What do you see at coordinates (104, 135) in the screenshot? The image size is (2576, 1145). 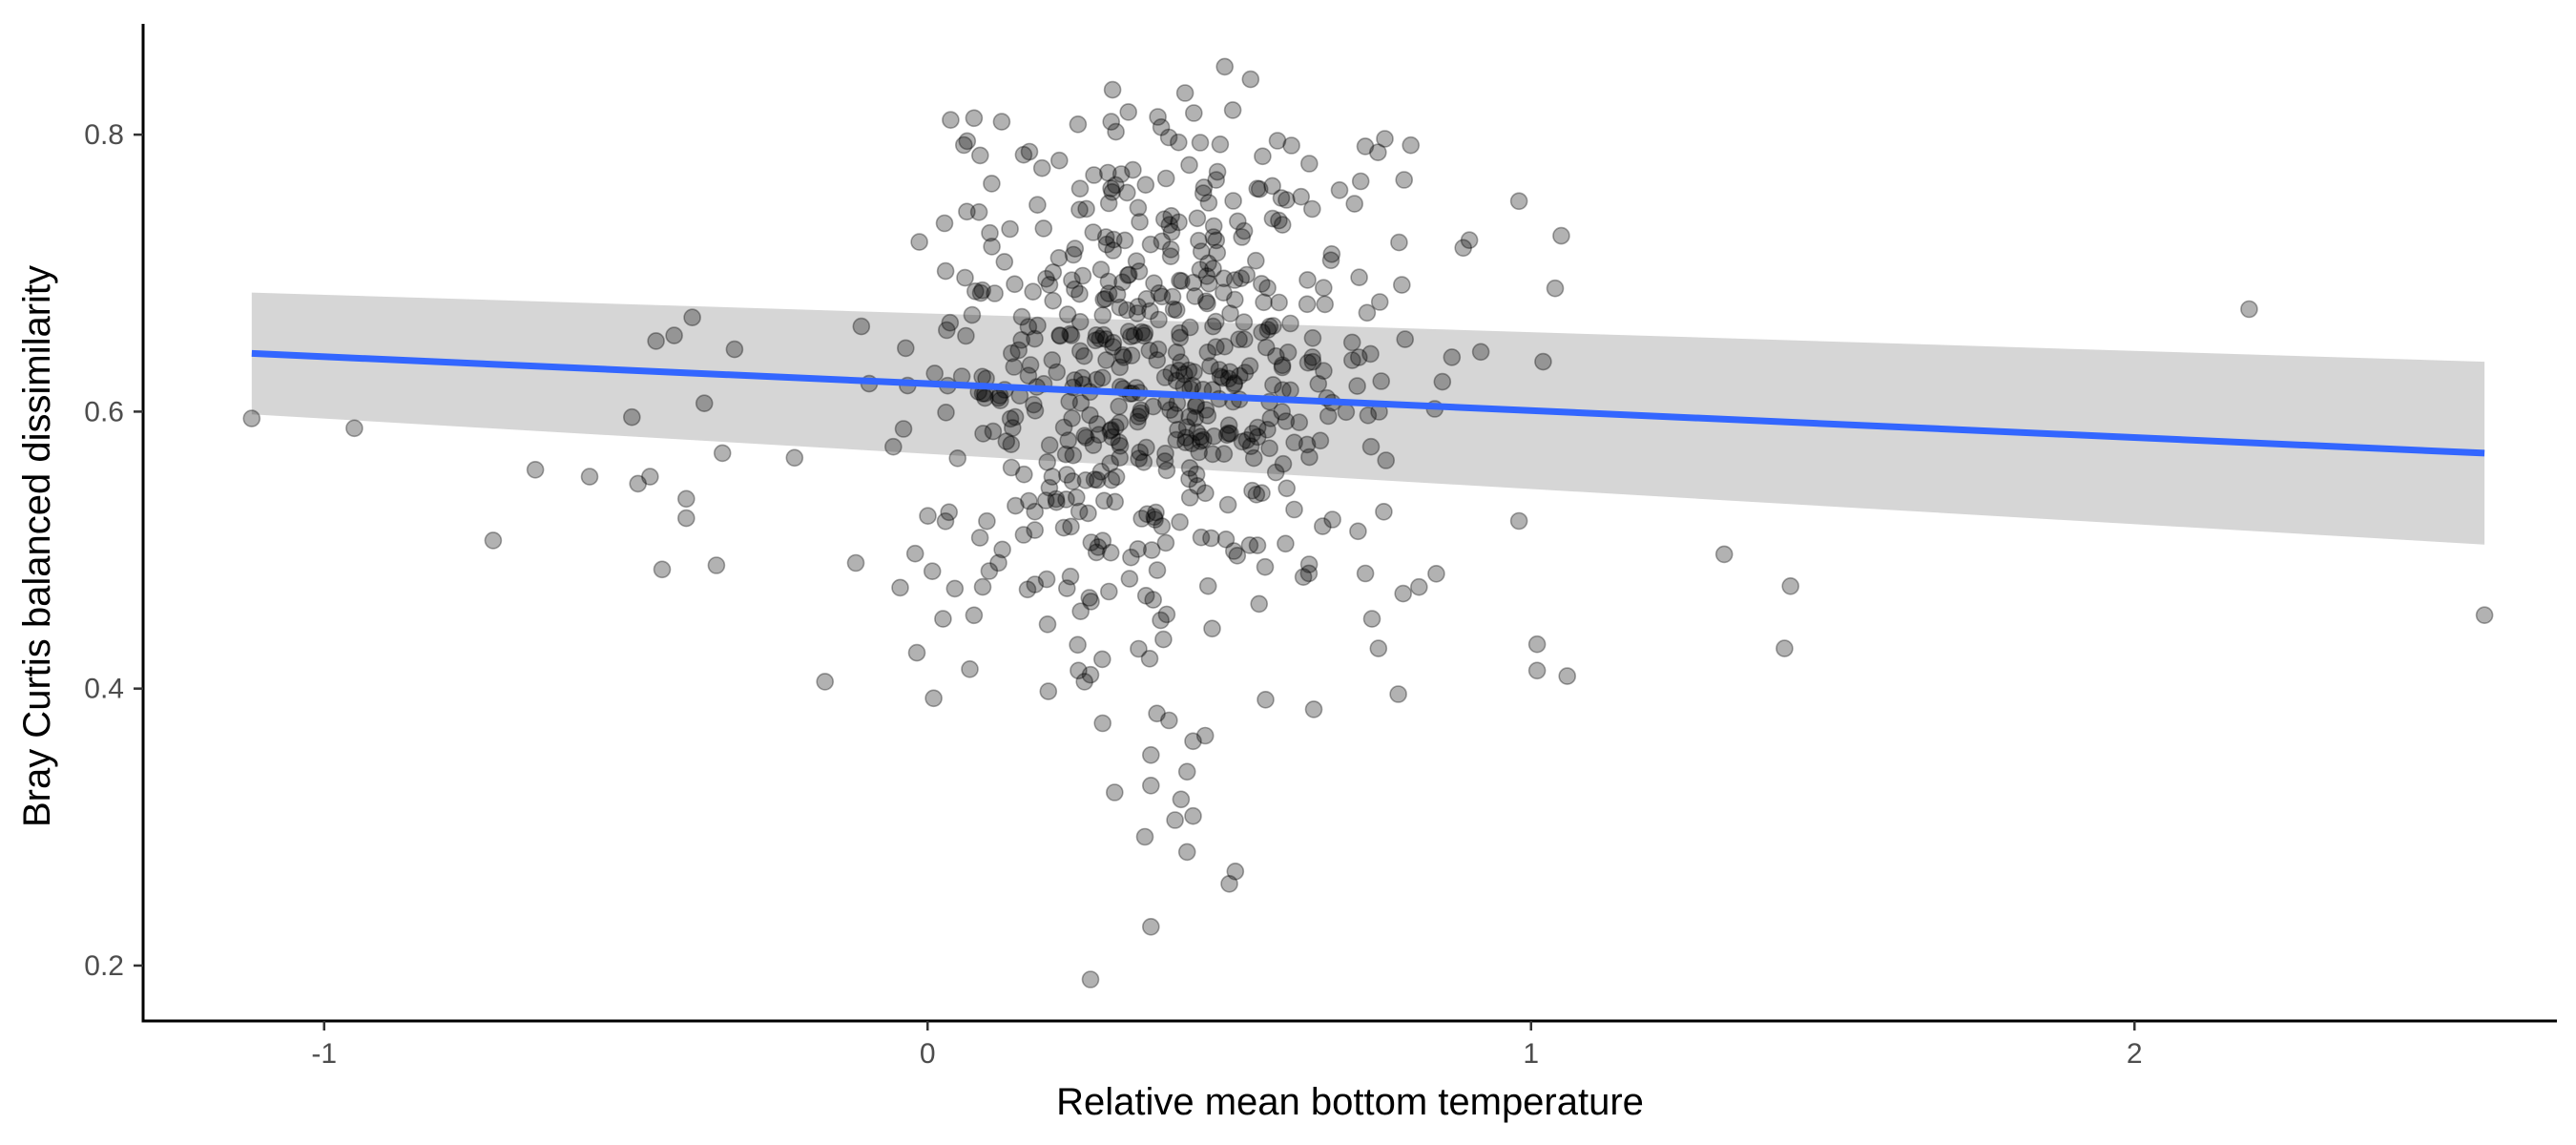 I see `y-tick-label: 0.8` at bounding box center [104, 135].